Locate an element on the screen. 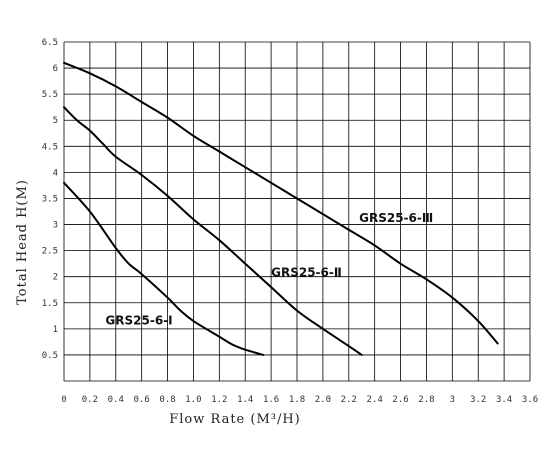  x-tick-label: 3.6 is located at coordinates (530, 400).